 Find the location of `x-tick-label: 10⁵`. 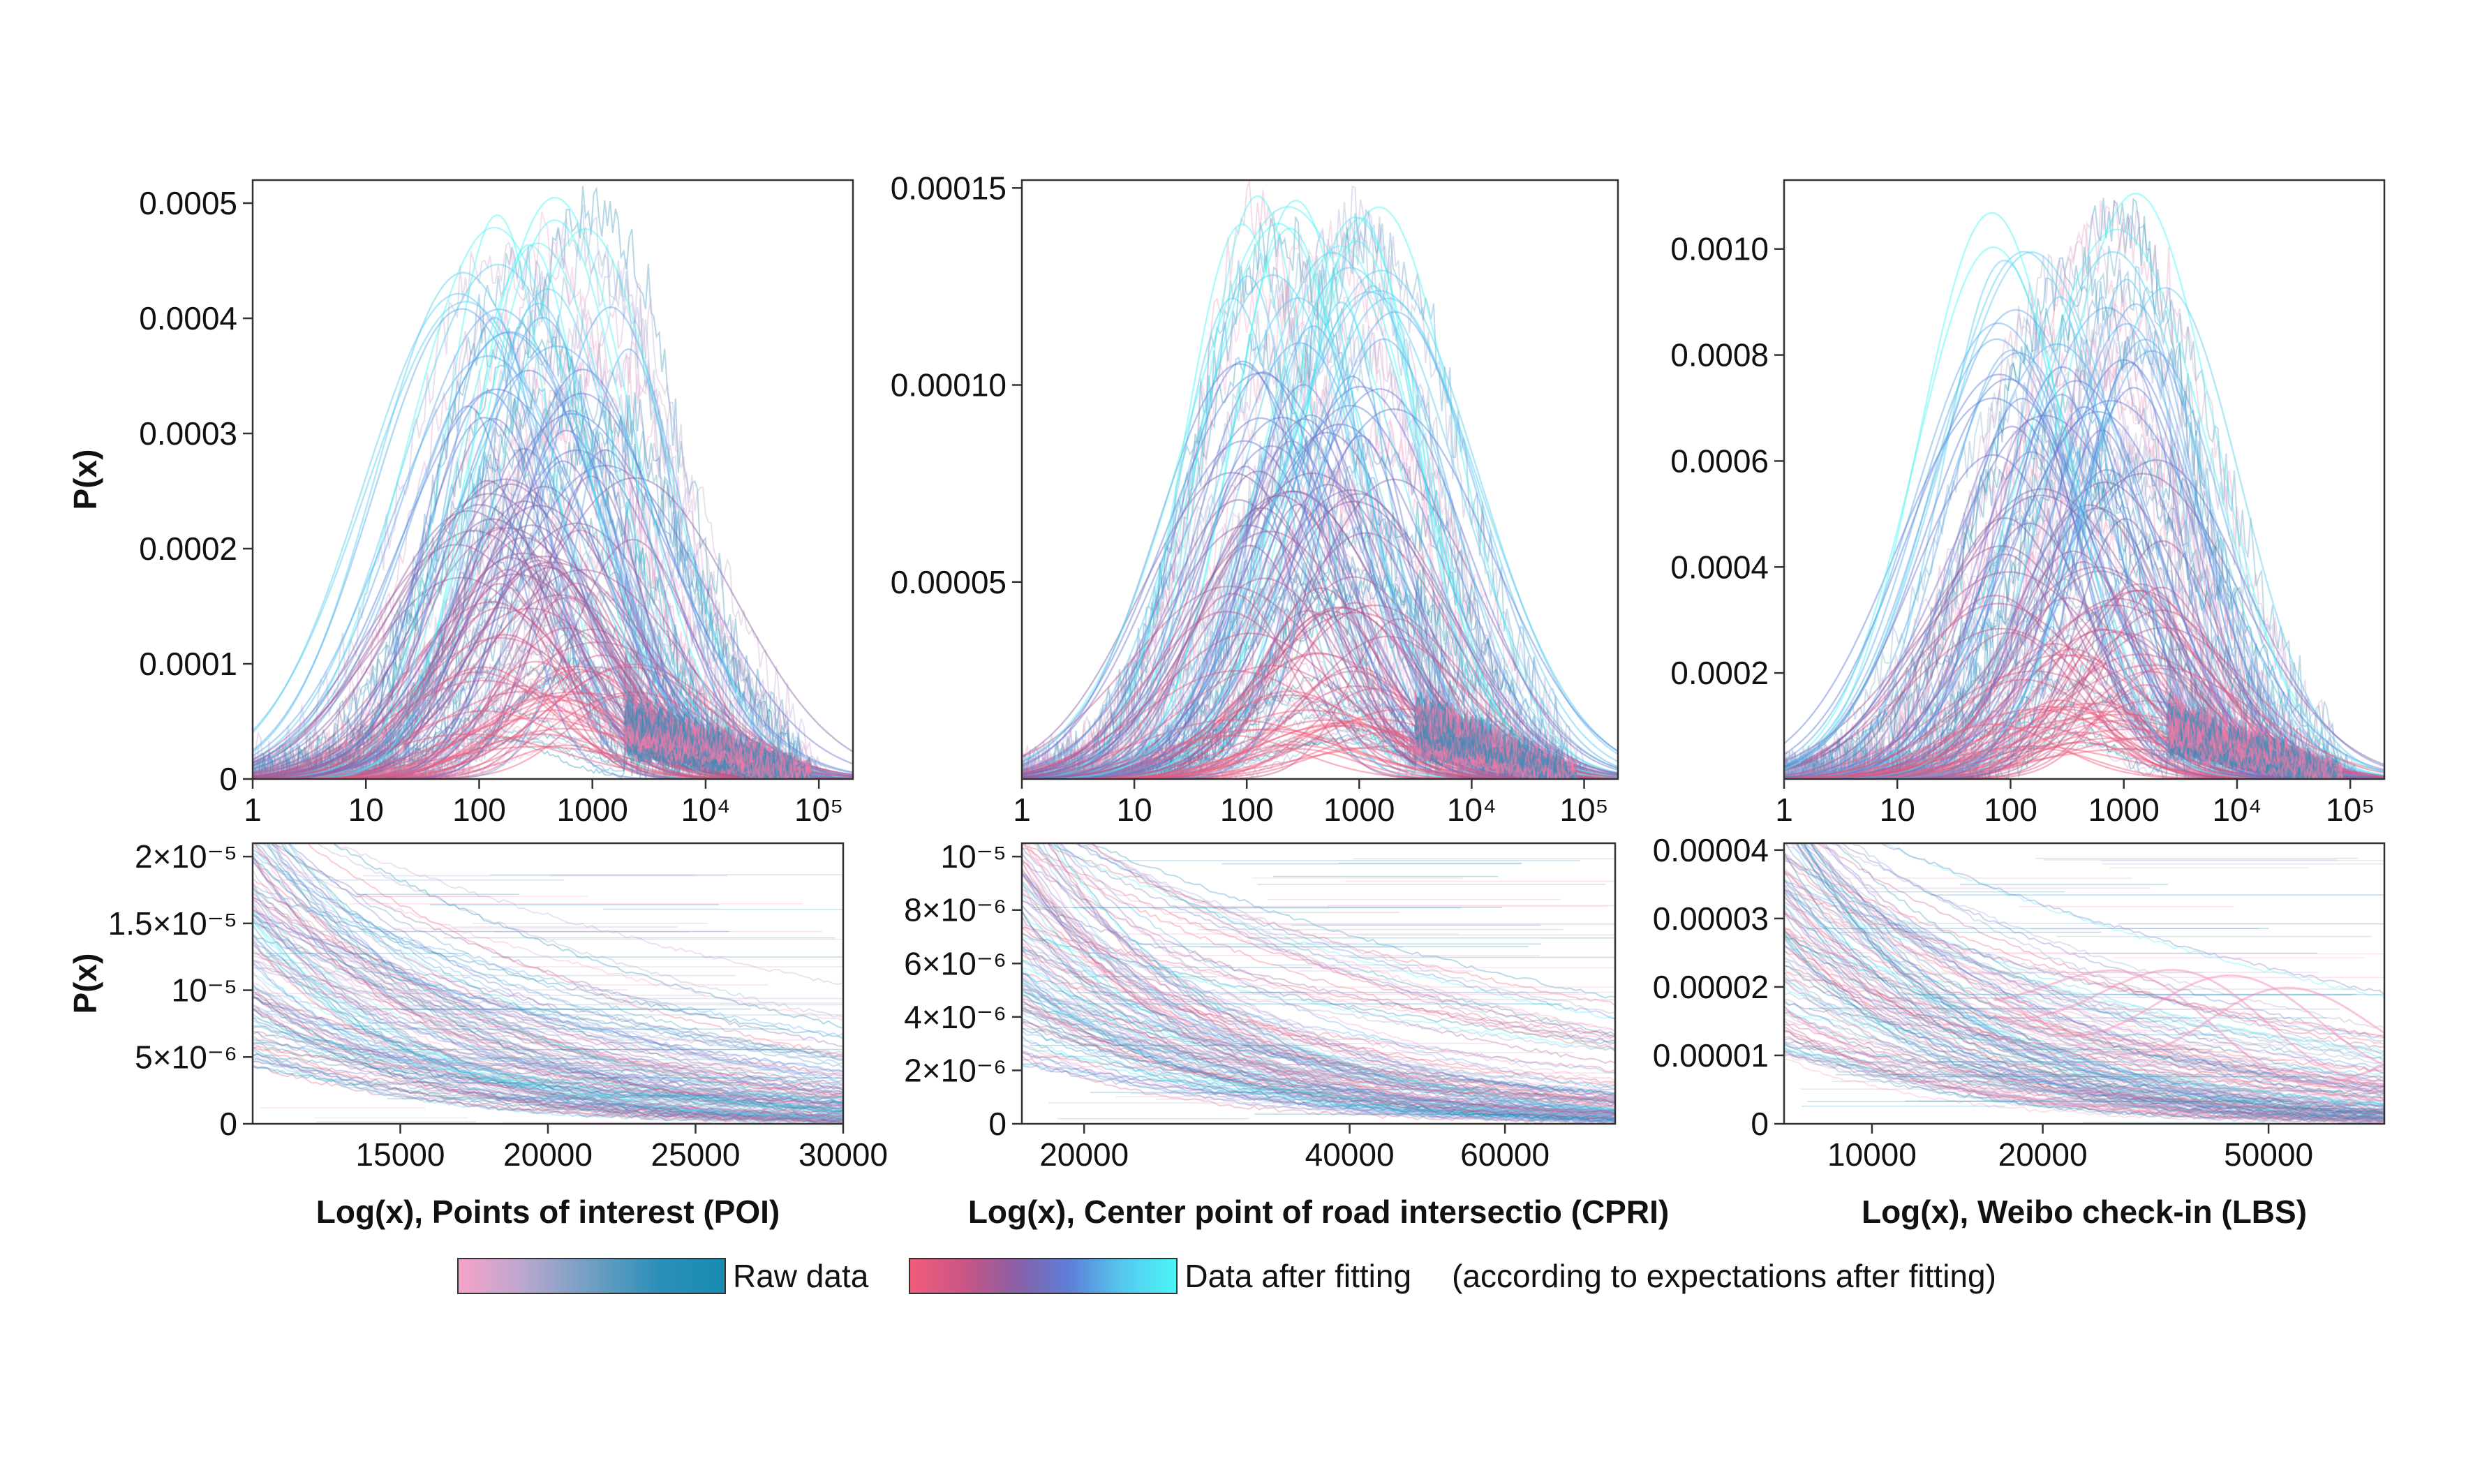

x-tick-label: 10⁵ is located at coordinates (2350, 810).